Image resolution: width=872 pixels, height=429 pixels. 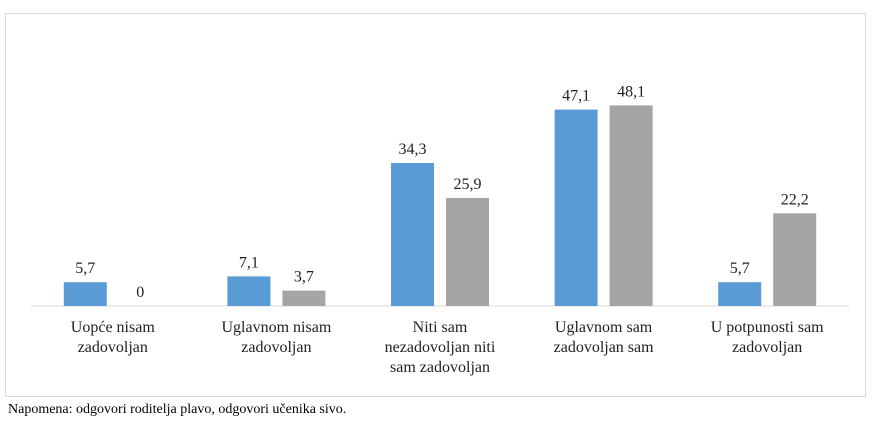 I want to click on bar-series1-cat1, so click(x=85, y=294).